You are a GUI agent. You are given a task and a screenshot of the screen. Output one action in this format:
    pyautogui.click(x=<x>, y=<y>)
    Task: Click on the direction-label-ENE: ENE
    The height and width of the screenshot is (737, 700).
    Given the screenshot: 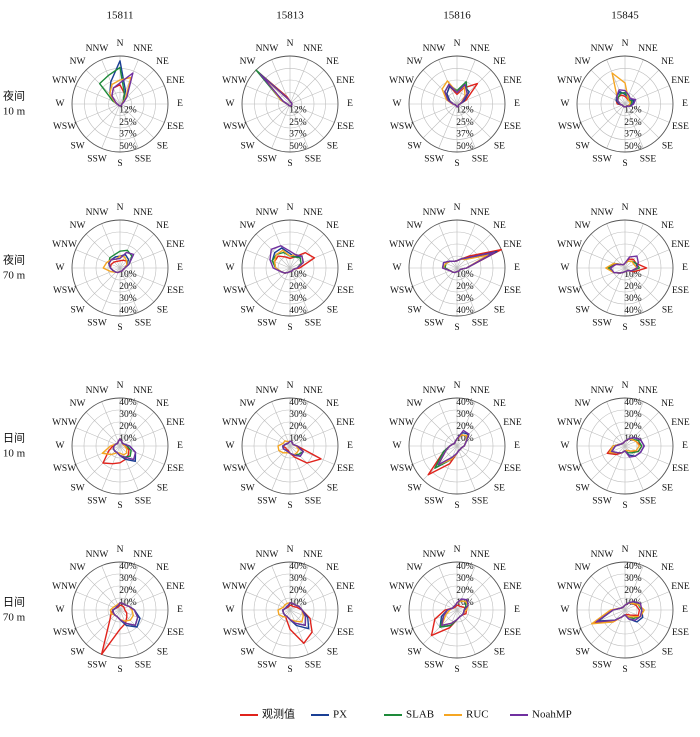 What is the action you would take?
    pyautogui.click(x=345, y=587)
    